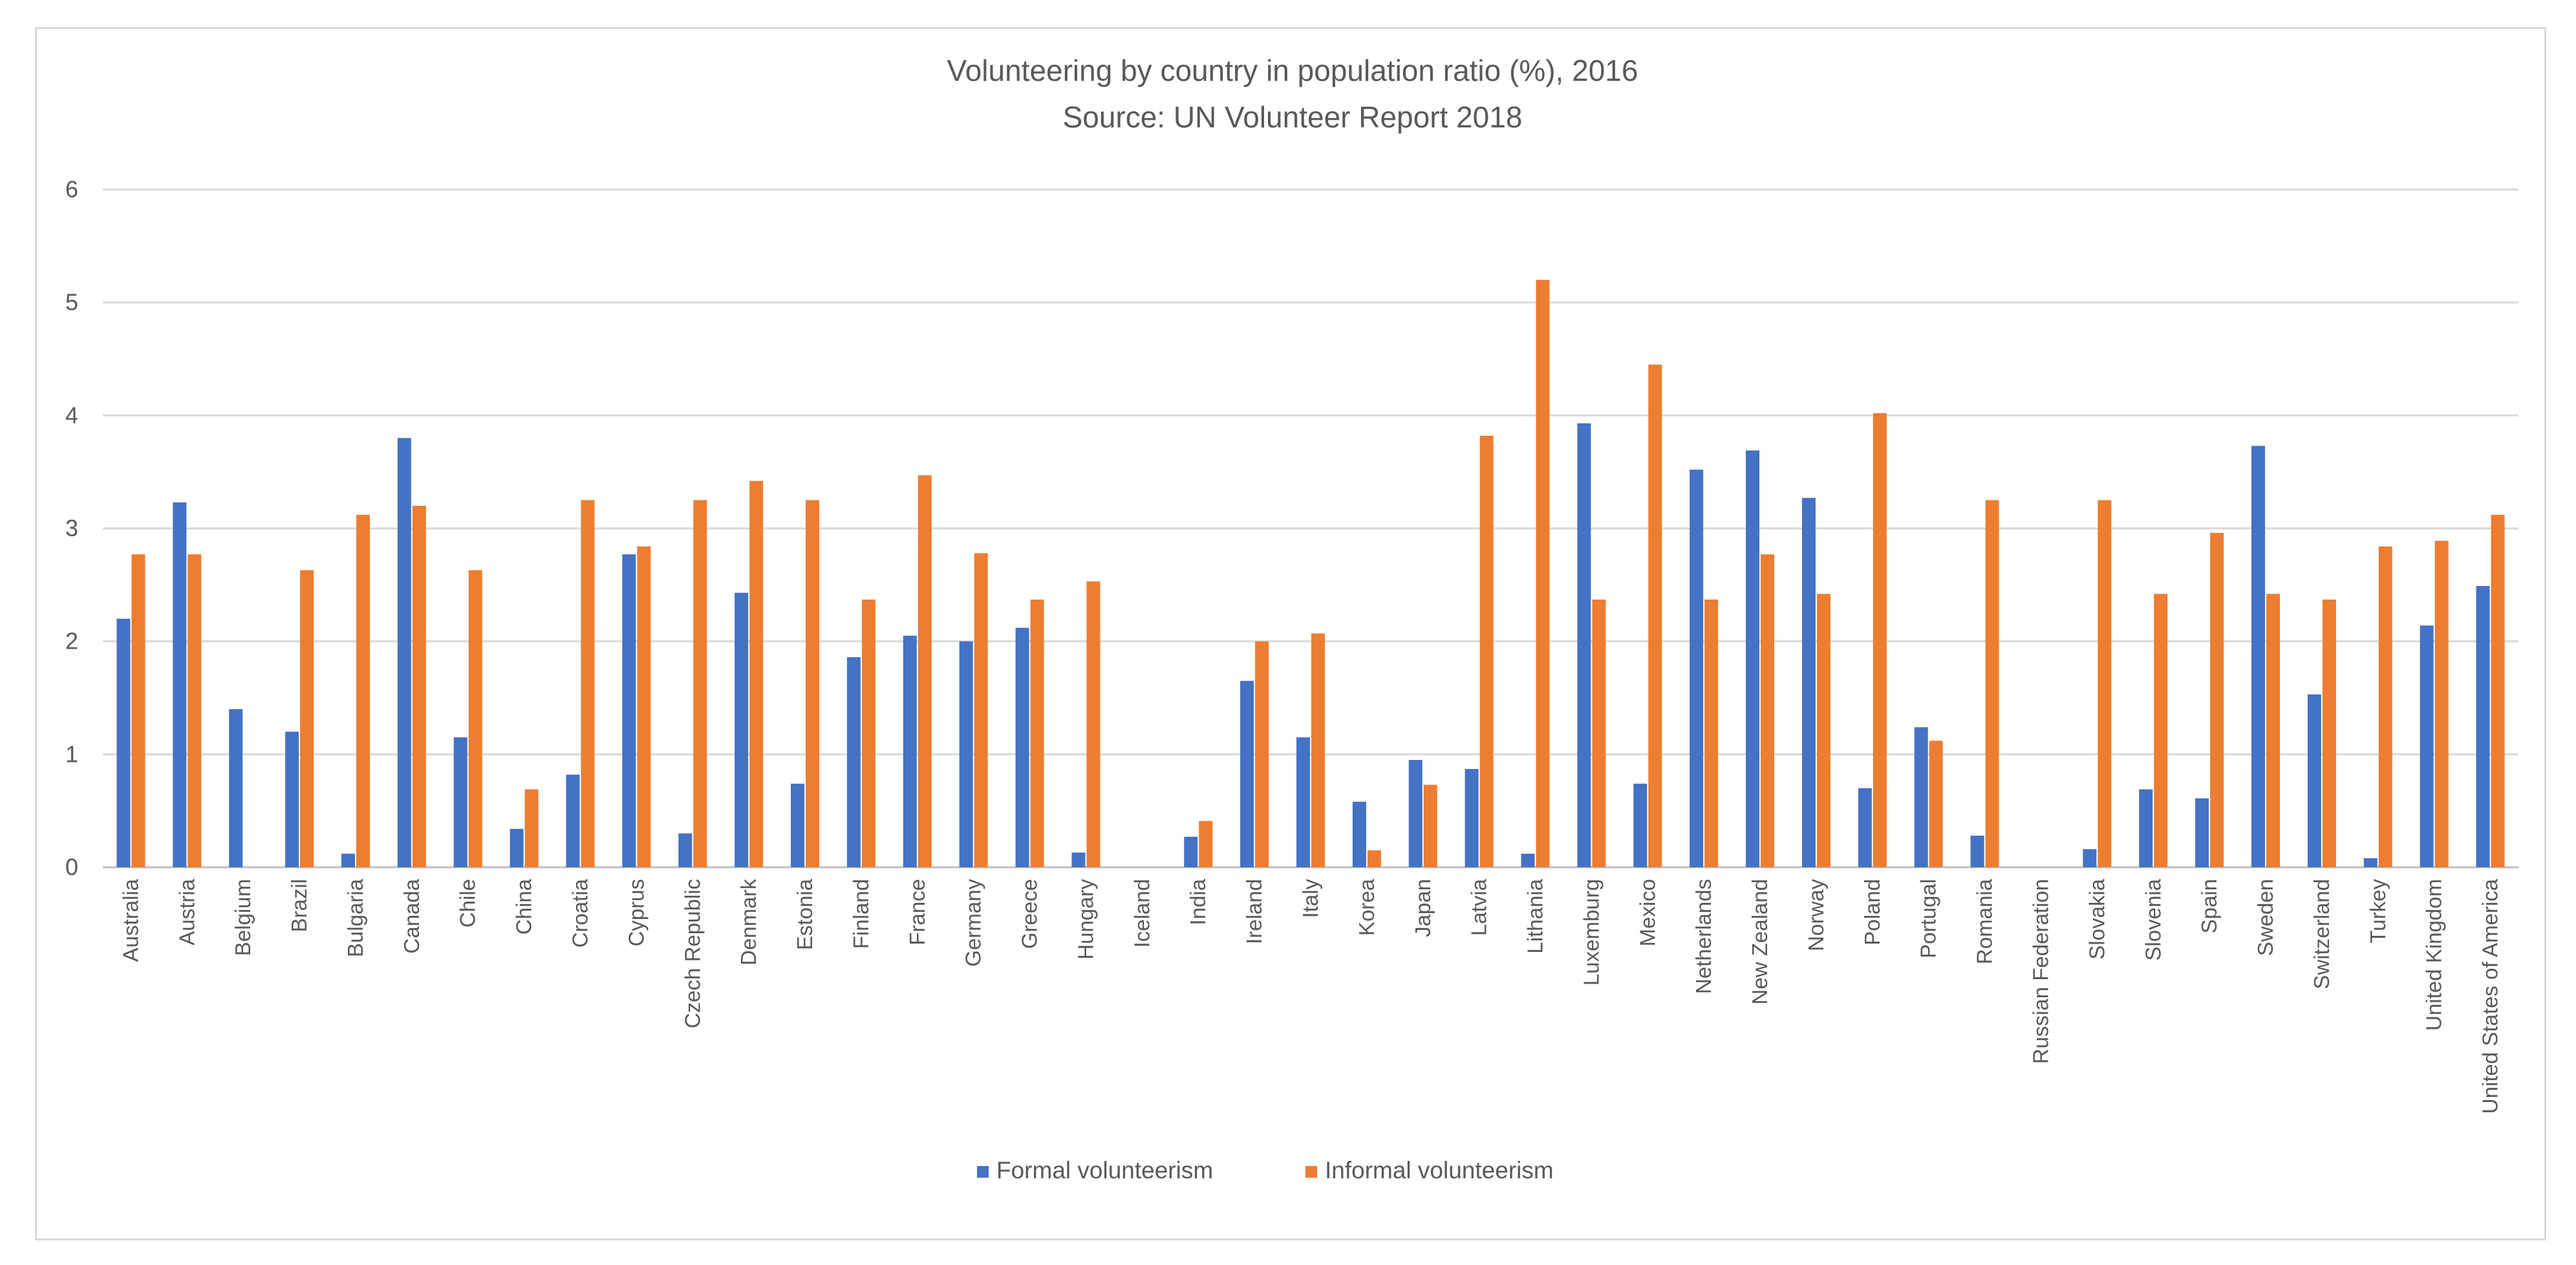 The width and height of the screenshot is (2576, 1265). I want to click on x-tick-label: Luxemburg, so click(1591, 932).